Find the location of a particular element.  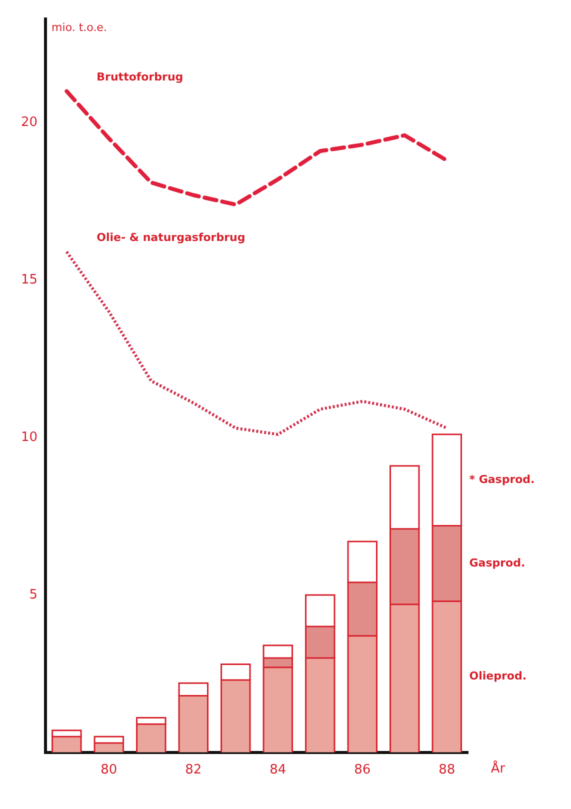

x-tick-label: 86 is located at coordinates (362, 770).